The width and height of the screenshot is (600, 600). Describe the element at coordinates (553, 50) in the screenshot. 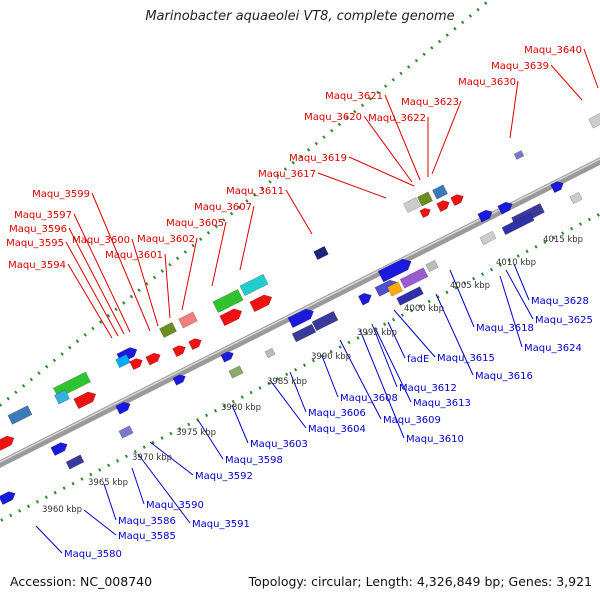

I see `forward-gene-label: Maqu_3640` at that location.